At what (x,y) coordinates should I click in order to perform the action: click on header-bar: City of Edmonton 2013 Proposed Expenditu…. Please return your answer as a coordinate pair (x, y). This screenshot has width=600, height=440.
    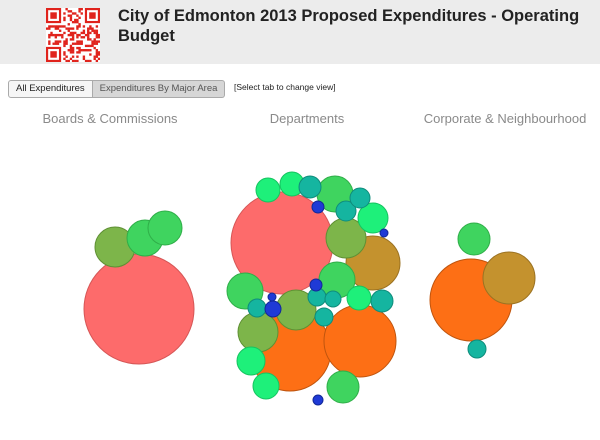
    Looking at the image, I should click on (300, 32).